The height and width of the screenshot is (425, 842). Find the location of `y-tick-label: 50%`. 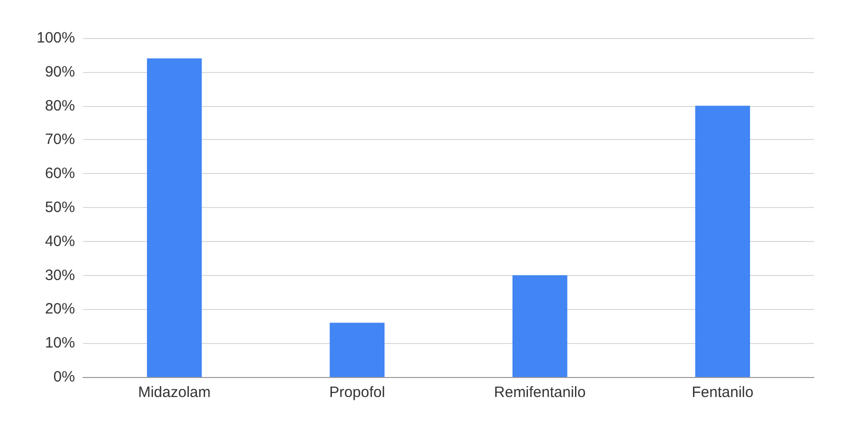

y-tick-label: 50% is located at coordinates (59, 207).